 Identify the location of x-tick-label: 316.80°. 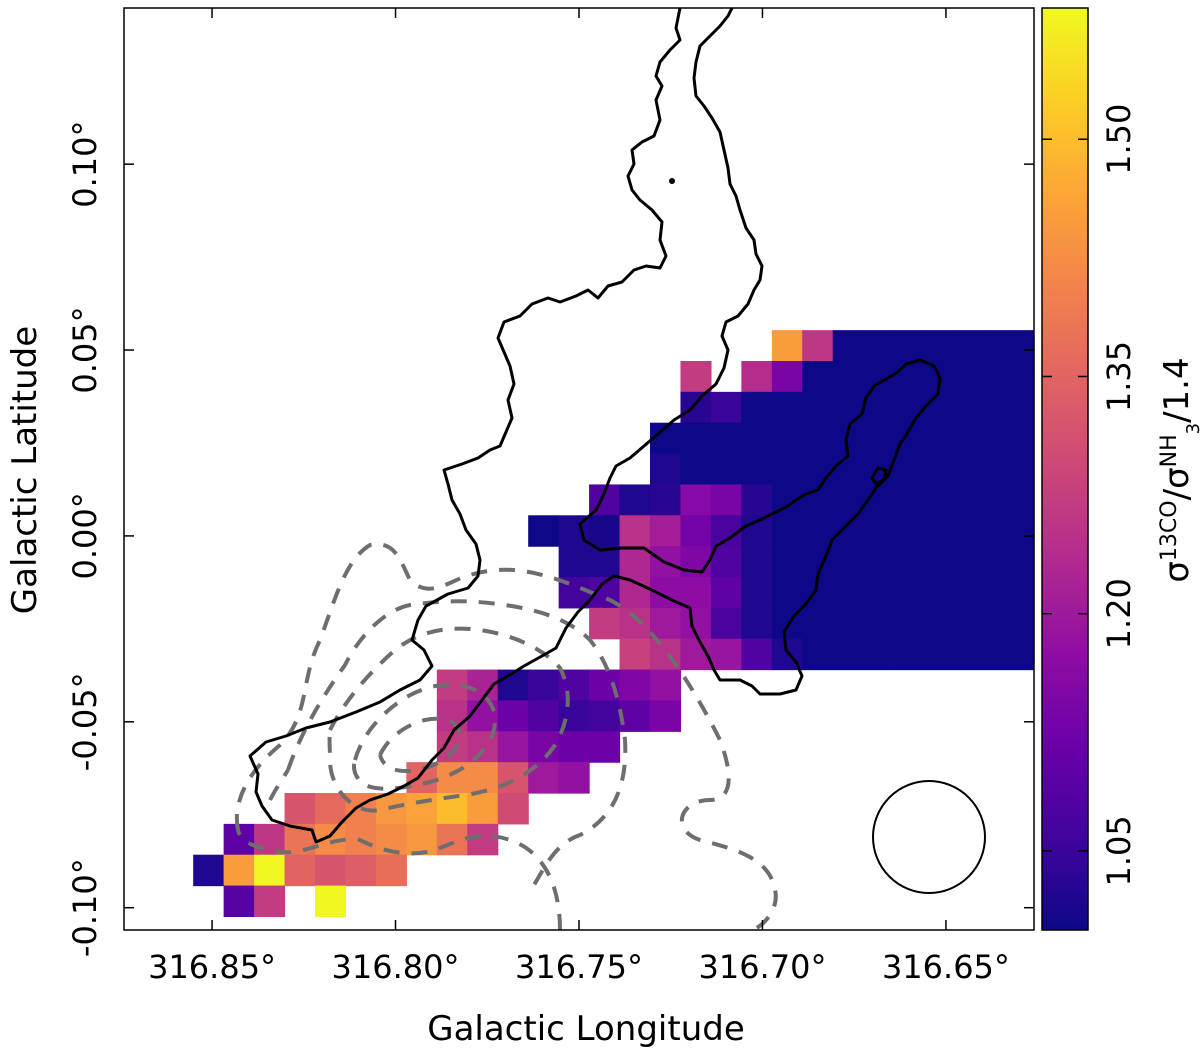
(396, 967).